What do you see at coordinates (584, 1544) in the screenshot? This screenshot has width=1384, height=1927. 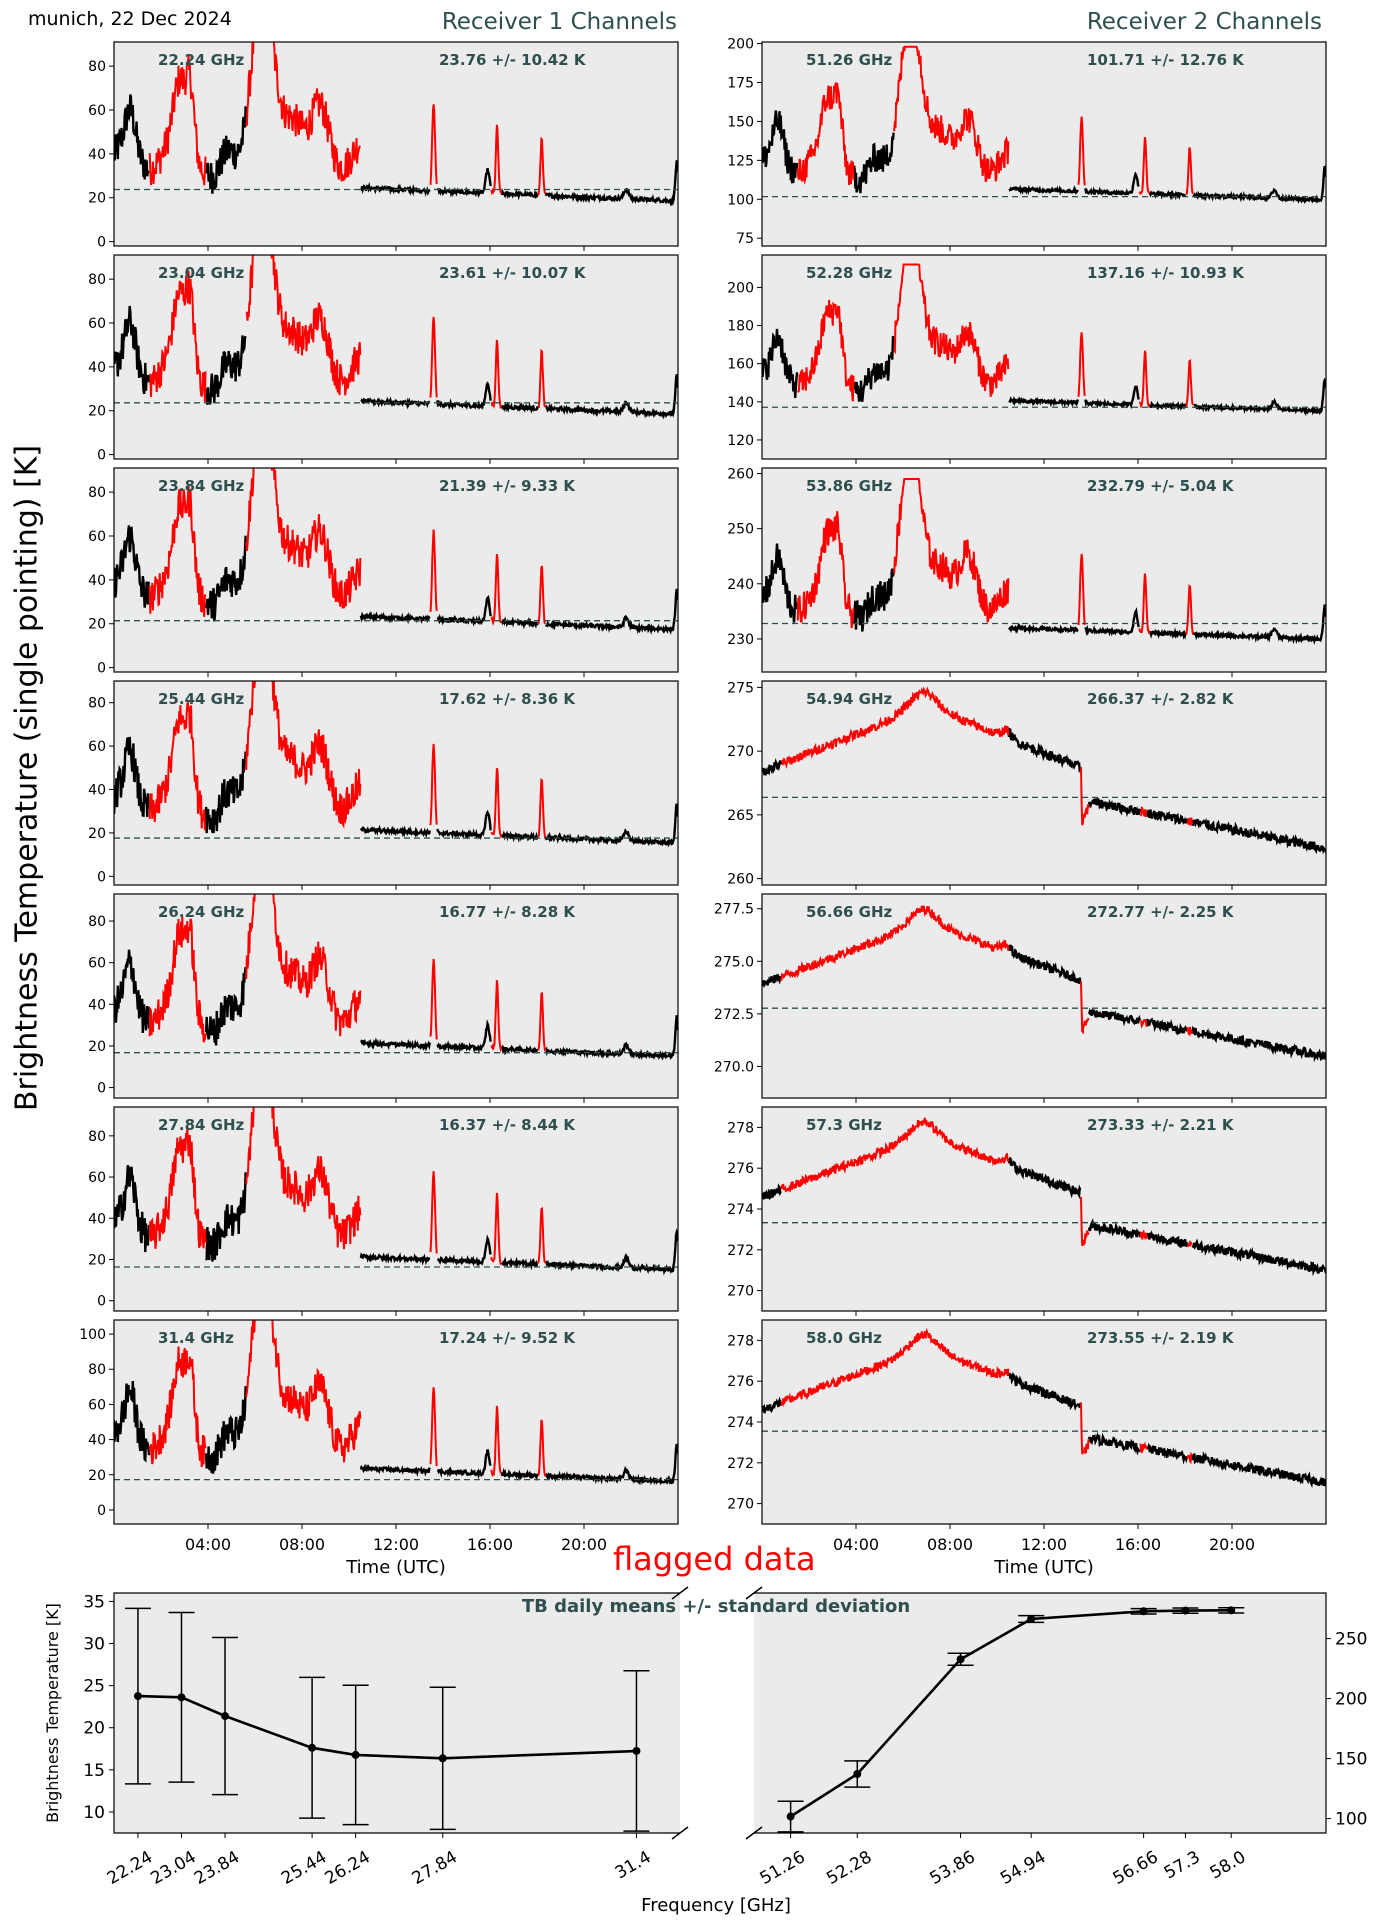 I see `x-tick-label: 20:00` at bounding box center [584, 1544].